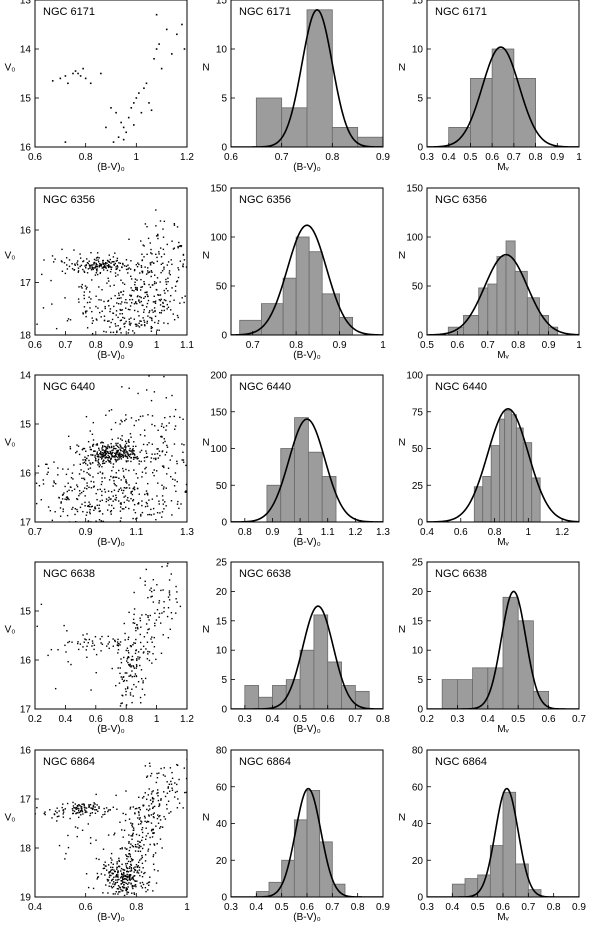 Image resolution: width=589 pixels, height=941 pixels. I want to click on x-ticks: 0.3 0.4 0.5 0.6 0.7 0.8, so click(314, 715).